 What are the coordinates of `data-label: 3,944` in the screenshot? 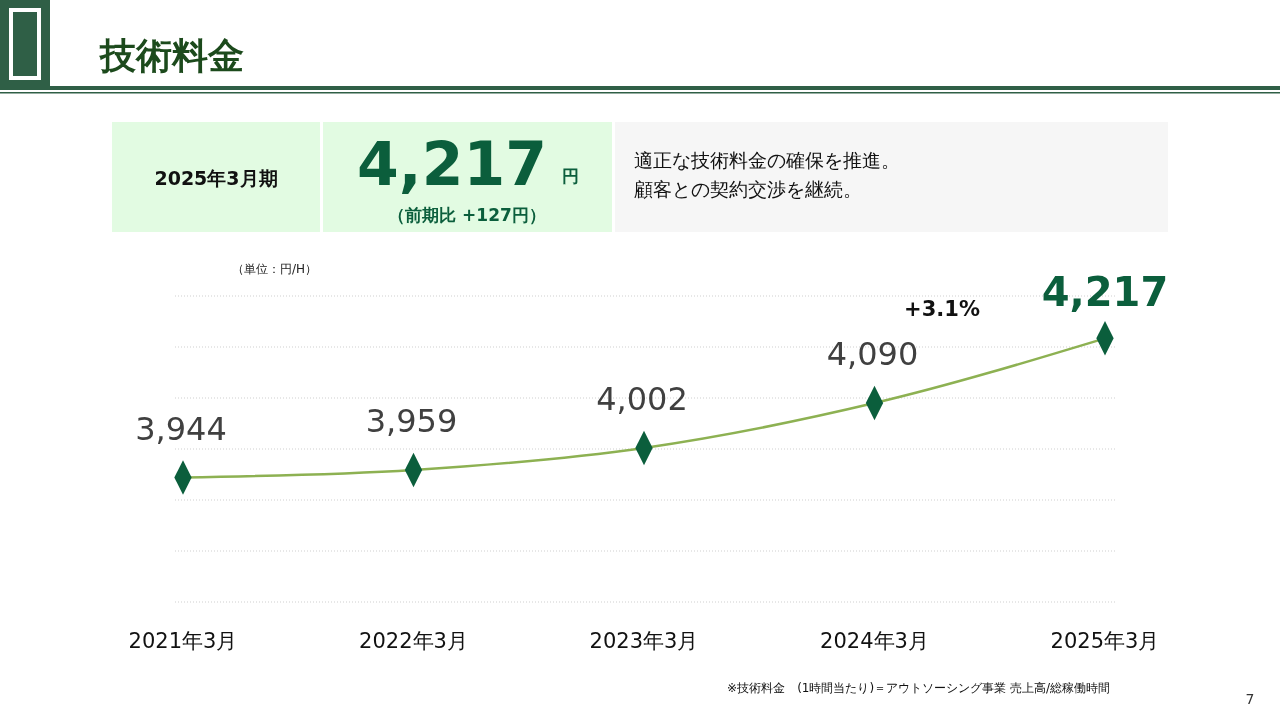 It's located at (181, 428).